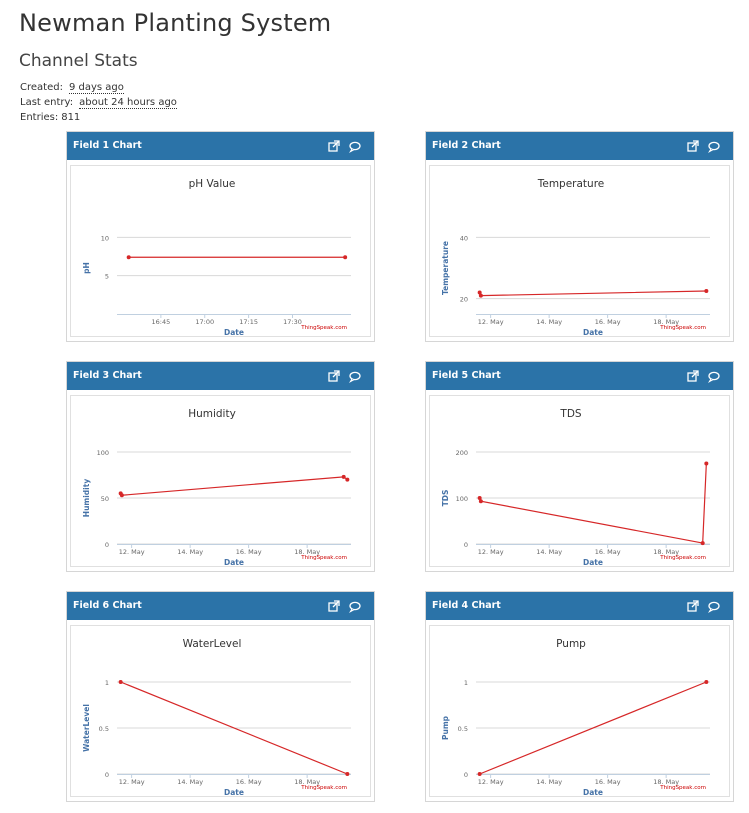 The image size is (749, 813). What do you see at coordinates (579, 376) in the screenshot?
I see `widget-header: Field 5 Chart` at bounding box center [579, 376].